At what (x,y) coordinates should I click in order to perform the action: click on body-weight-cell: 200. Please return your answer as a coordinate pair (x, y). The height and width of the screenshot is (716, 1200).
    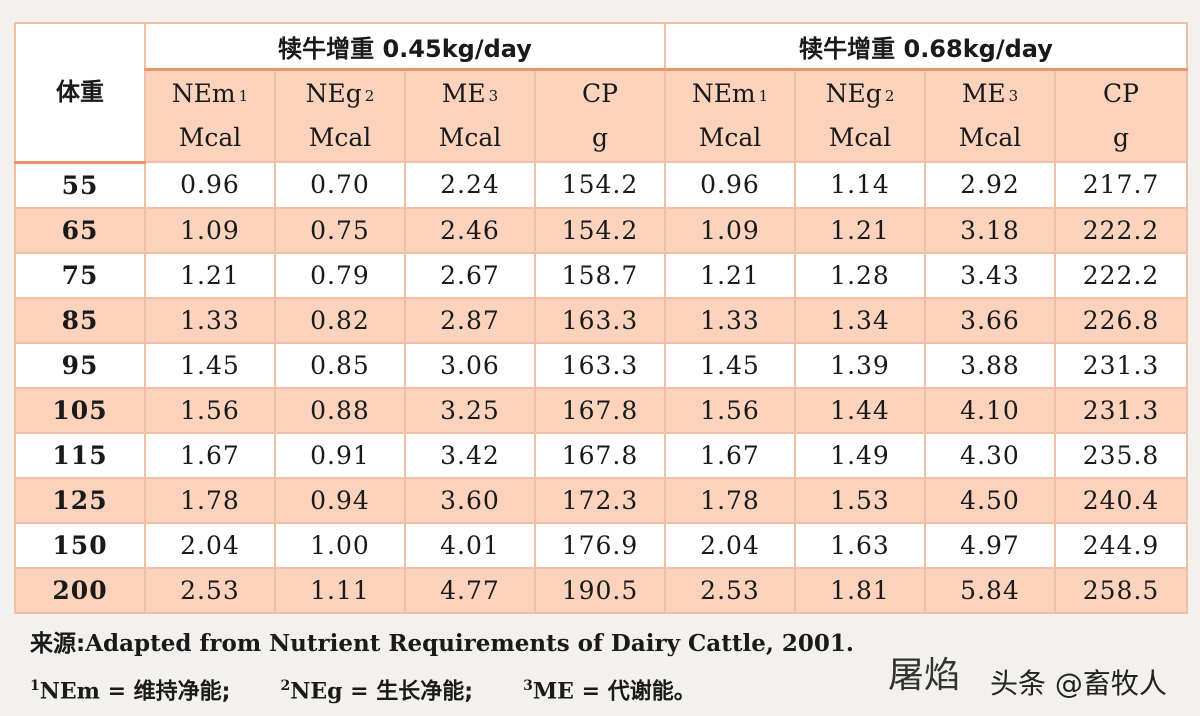
    Looking at the image, I should click on (80, 590).